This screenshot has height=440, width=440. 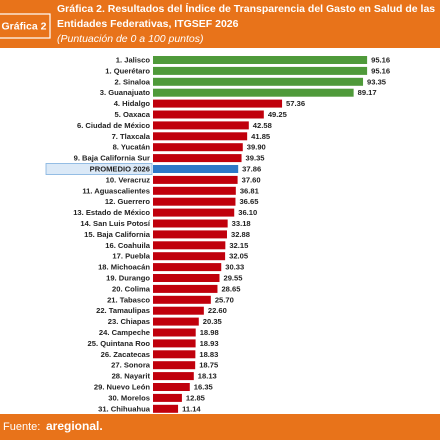 I want to click on value-label: 18.13, so click(x=207, y=376).